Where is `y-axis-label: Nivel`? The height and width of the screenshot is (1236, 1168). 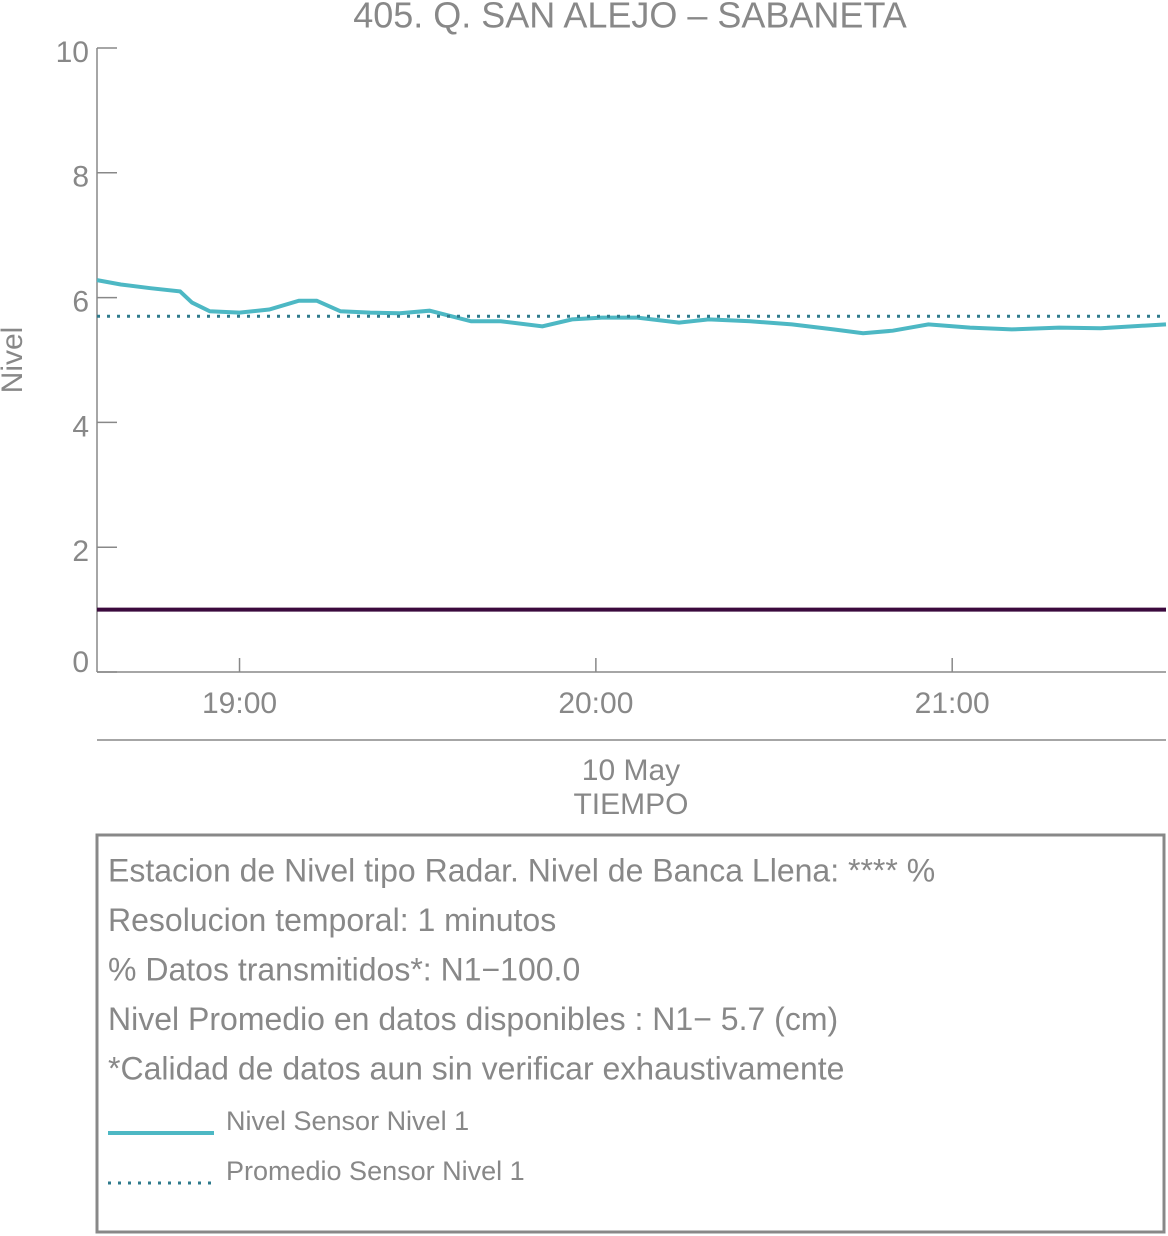 y-axis-label: Nivel is located at coordinates (14, 360).